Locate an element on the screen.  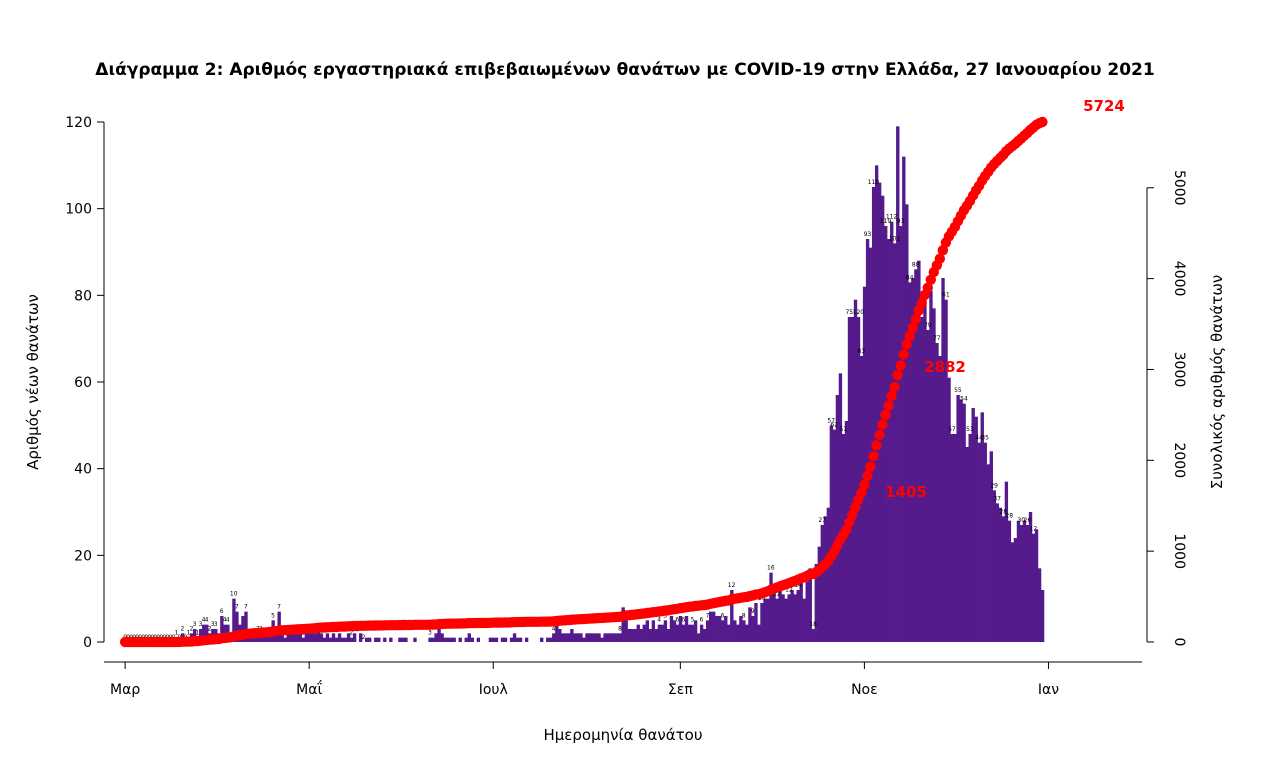
bar-value-label: 5 is located at coordinates (692, 620).